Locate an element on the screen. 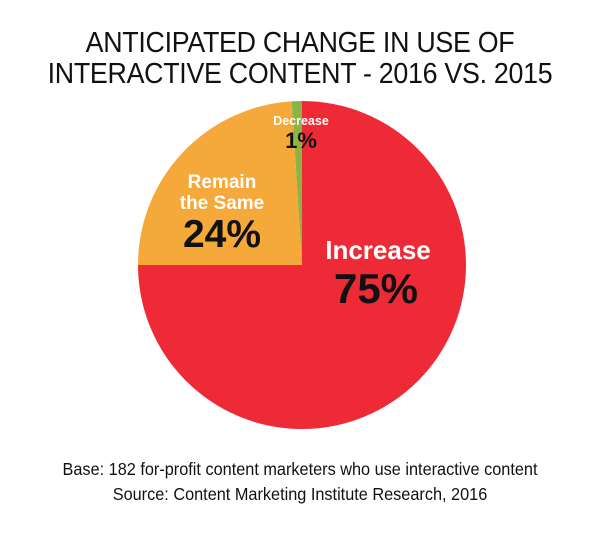 The height and width of the screenshot is (540, 600). remain-label-line-1: Remain is located at coordinates (222, 182).